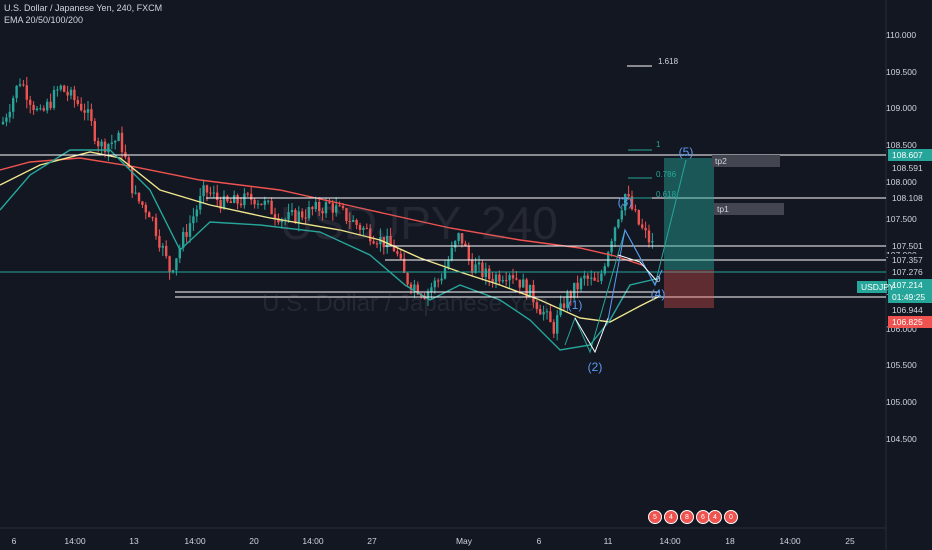 Image resolution: width=932 pixels, height=550 pixels. Describe the element at coordinates (731, 517) in the screenshot. I see `event-flag-icon: 0` at that location.